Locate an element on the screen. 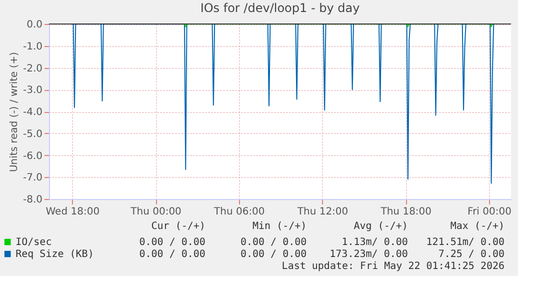  text: Cur (-/+) is located at coordinates (178, 226).